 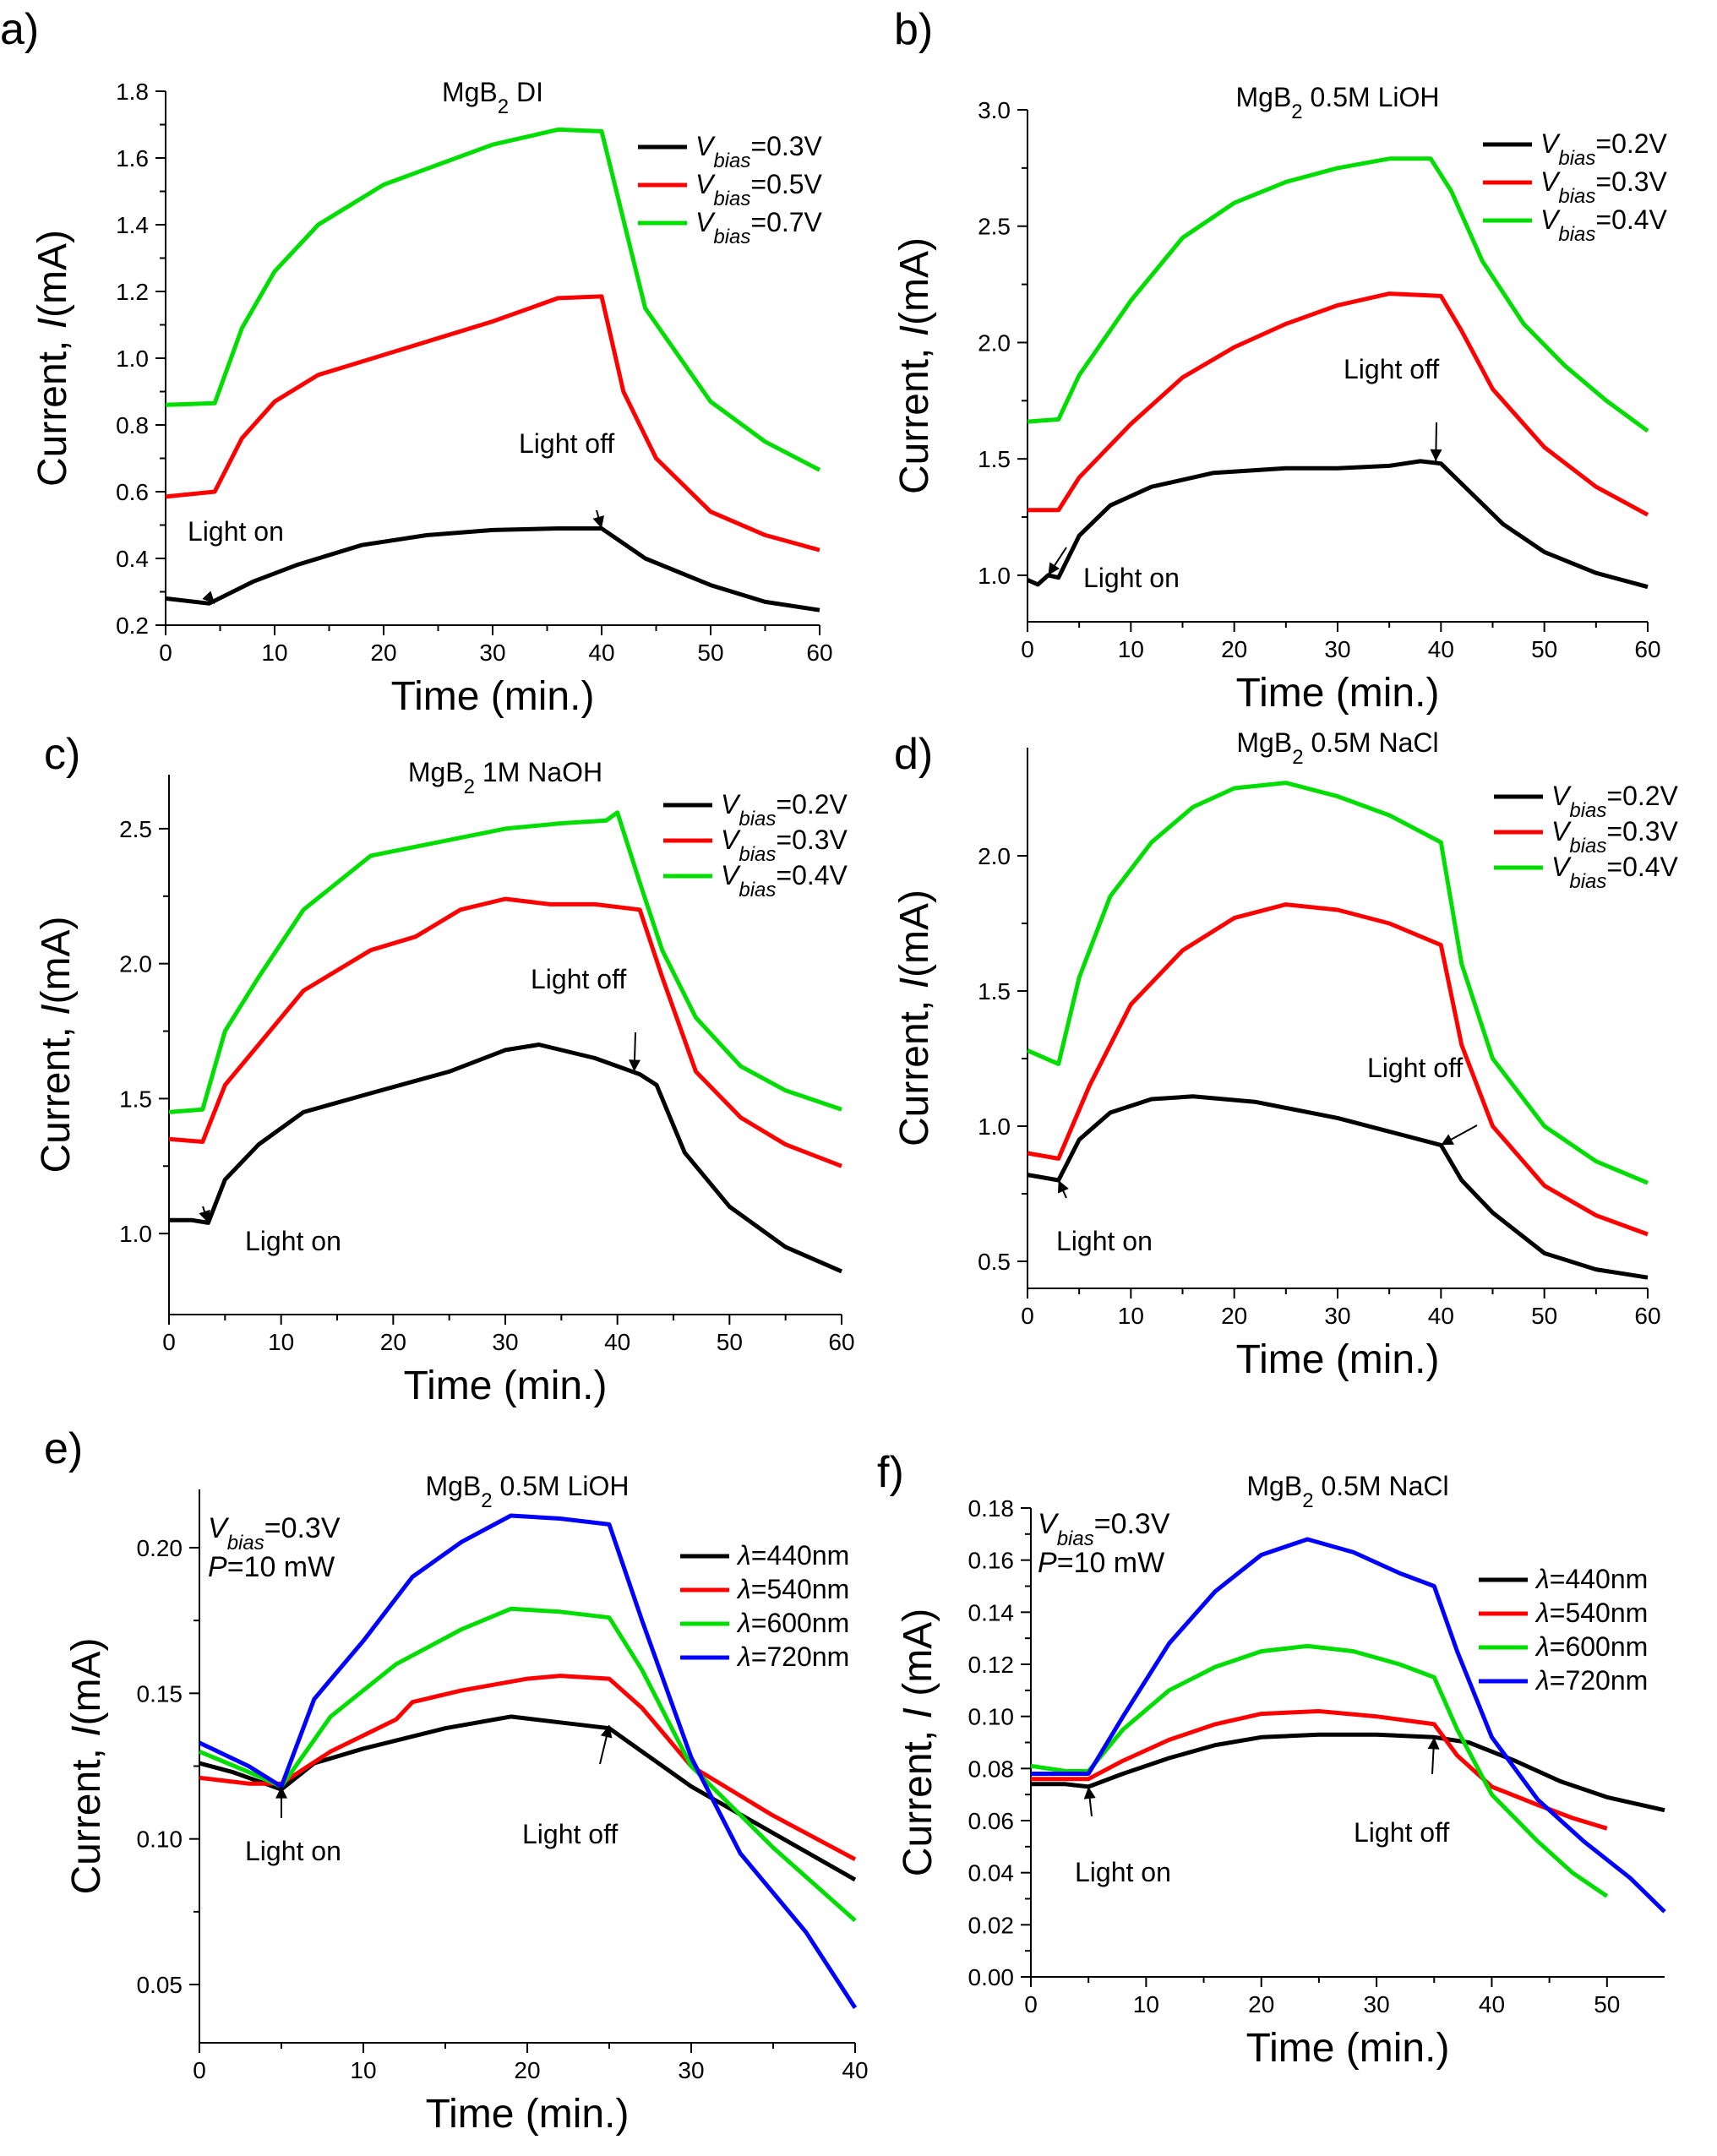 What do you see at coordinates (160, 1548) in the screenshot?
I see `y-tick-label: 0.20` at bounding box center [160, 1548].